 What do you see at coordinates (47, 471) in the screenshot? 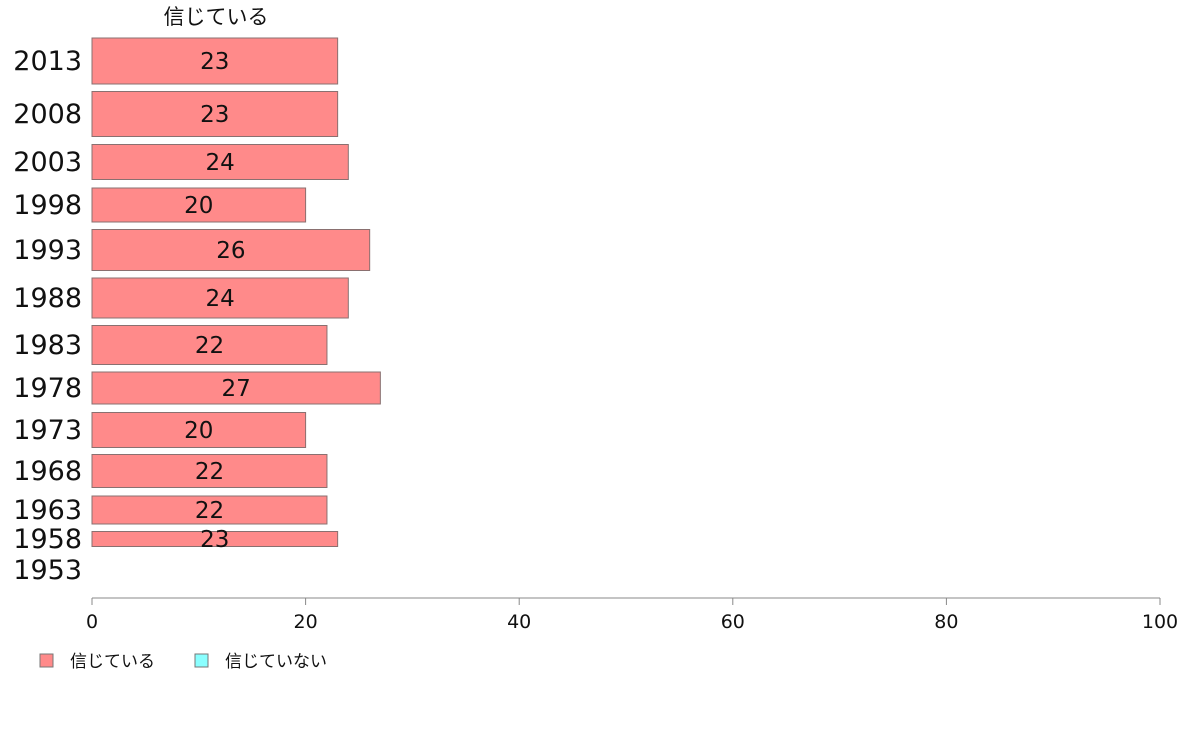
I see `year-label: 1968` at bounding box center [47, 471].